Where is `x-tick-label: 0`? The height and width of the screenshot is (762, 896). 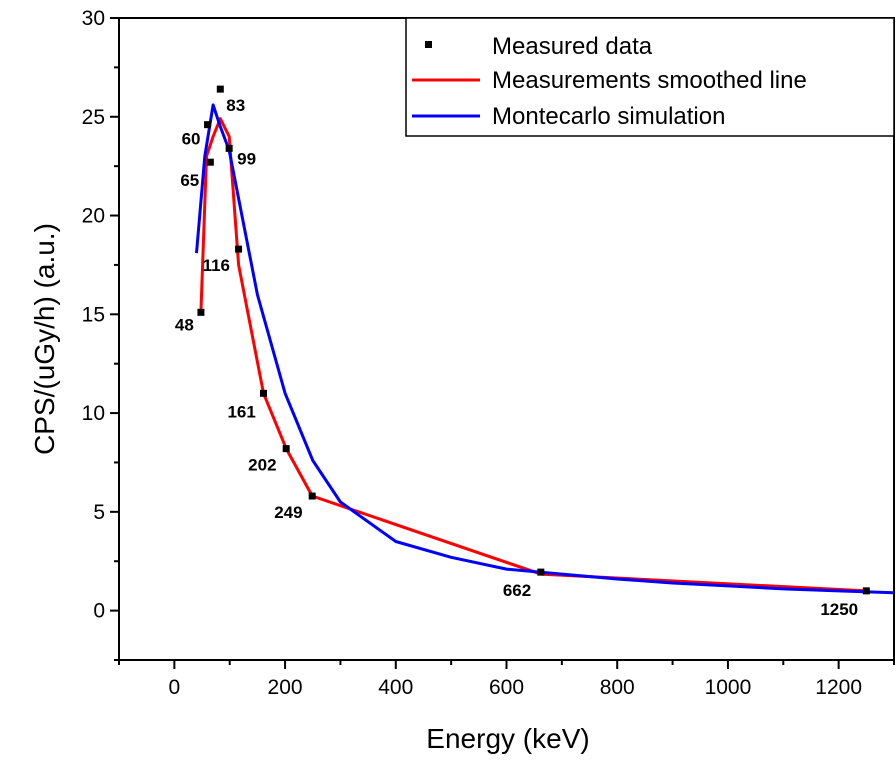
x-tick-label: 0 is located at coordinates (175, 687).